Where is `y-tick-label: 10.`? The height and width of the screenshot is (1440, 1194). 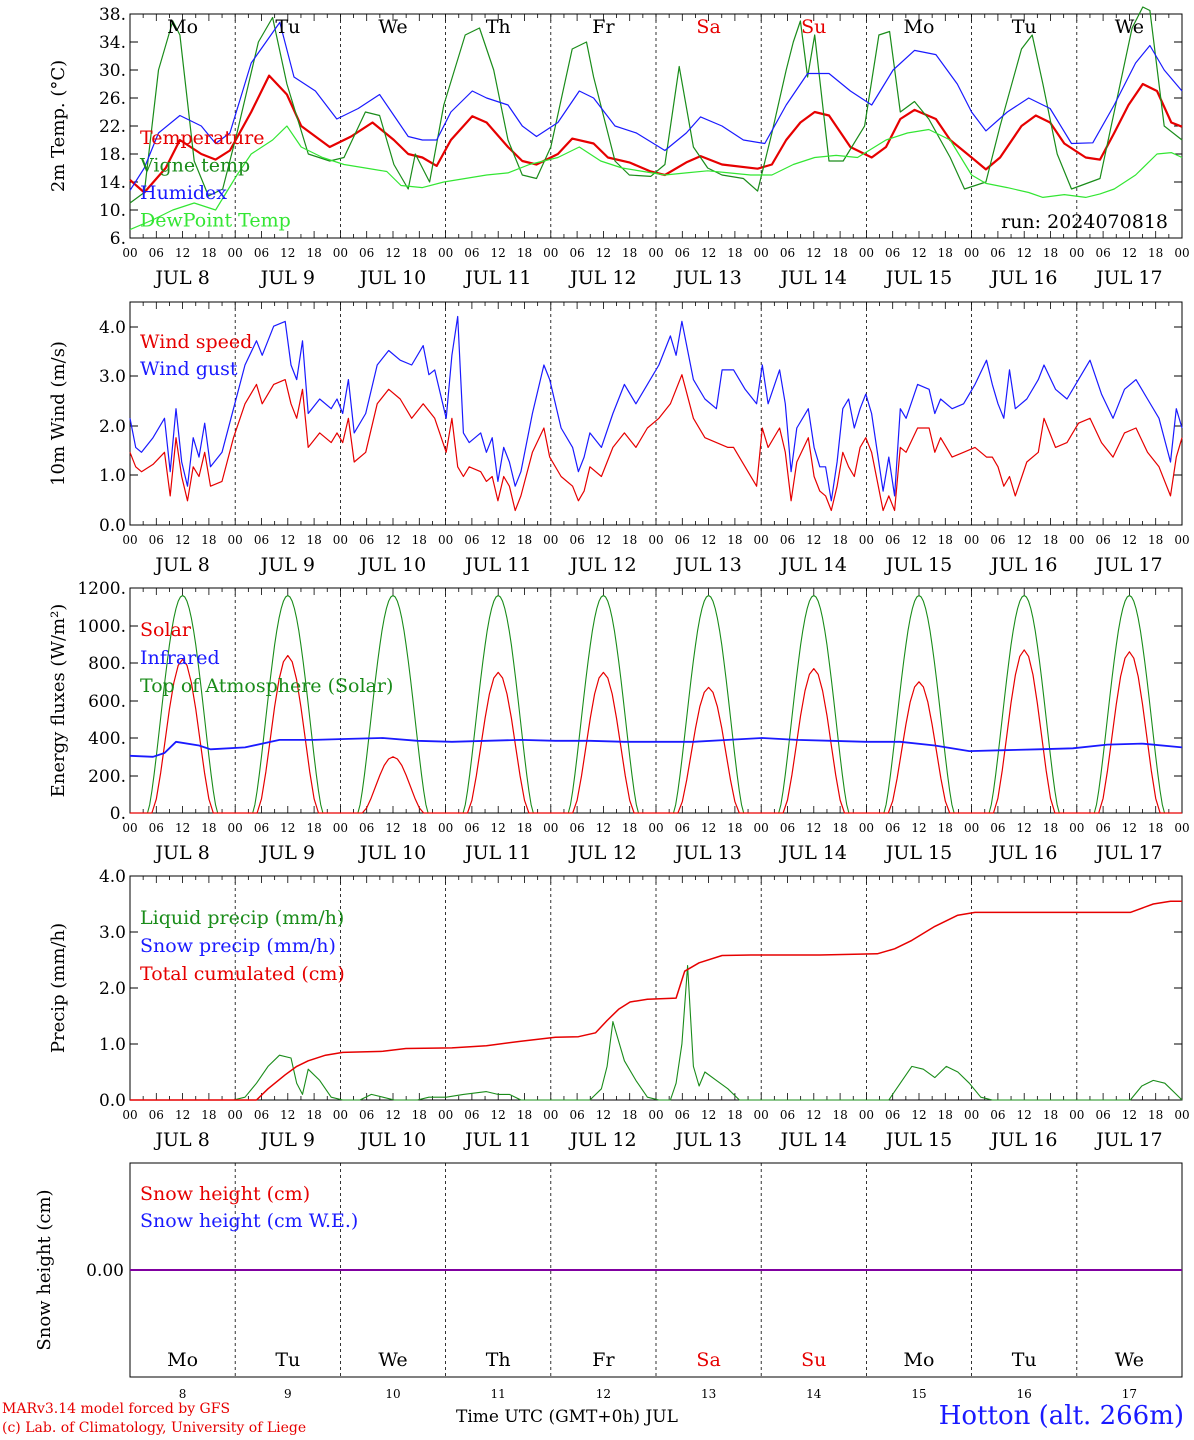
y-tick-label: 10. is located at coordinates (112, 211).